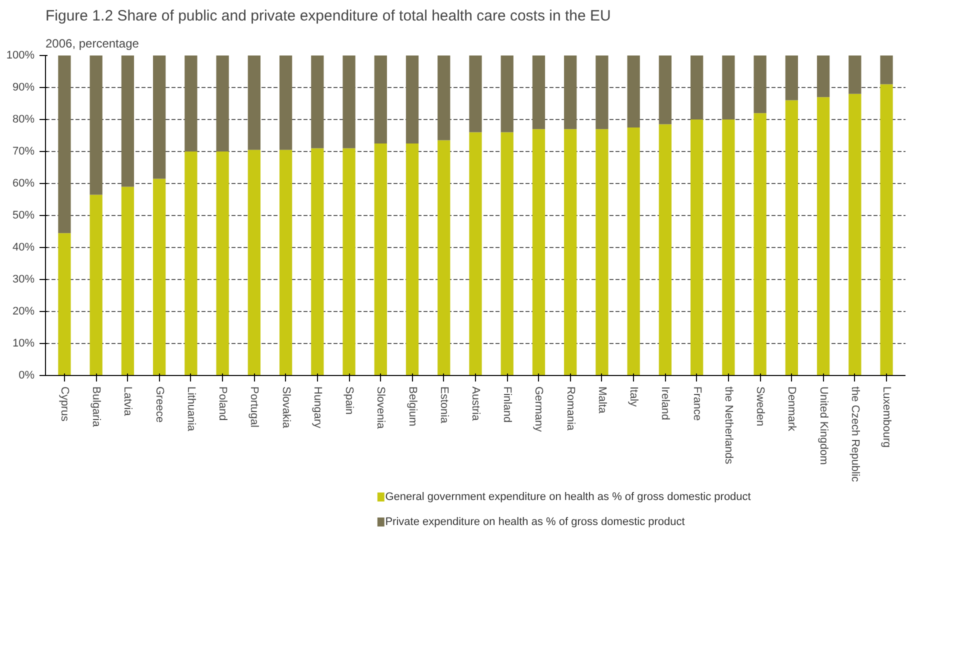 The width and height of the screenshot is (964, 657). Describe the element at coordinates (23, 88) in the screenshot. I see `y-tick-label: 90%` at that location.